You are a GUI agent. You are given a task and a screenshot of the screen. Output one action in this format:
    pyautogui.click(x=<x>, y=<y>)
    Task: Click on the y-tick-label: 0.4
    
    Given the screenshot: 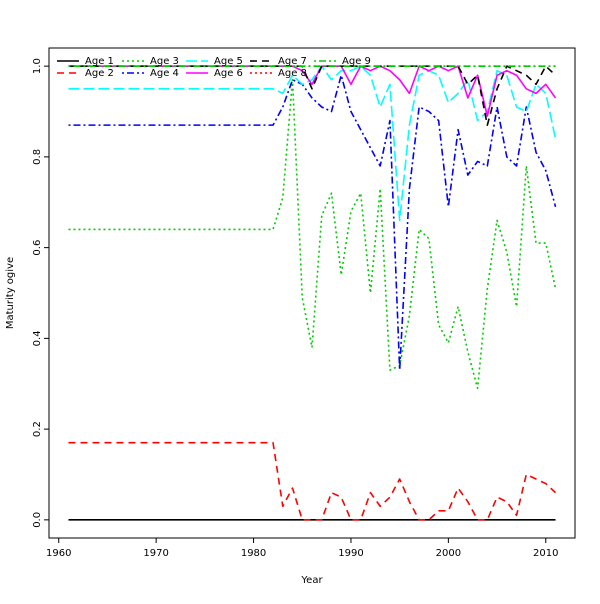 What is the action you would take?
    pyautogui.click(x=37, y=338)
    